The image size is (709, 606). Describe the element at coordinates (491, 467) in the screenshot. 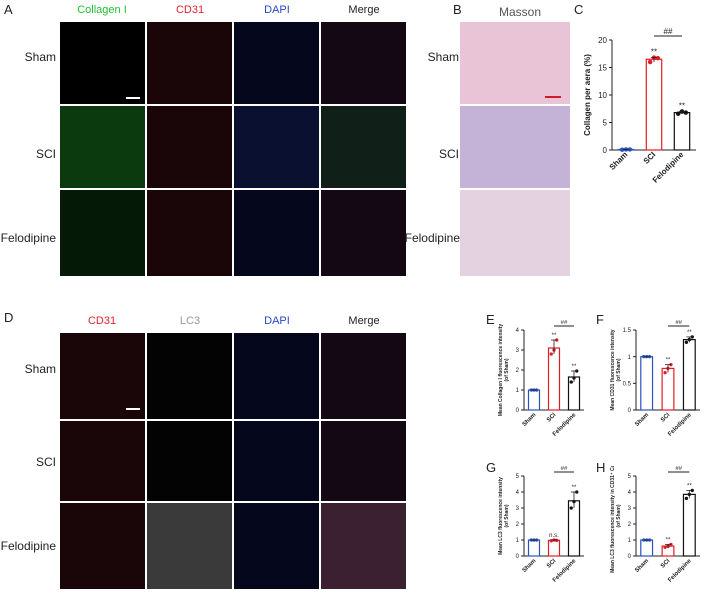

I see `panel-label-g: G` at that location.